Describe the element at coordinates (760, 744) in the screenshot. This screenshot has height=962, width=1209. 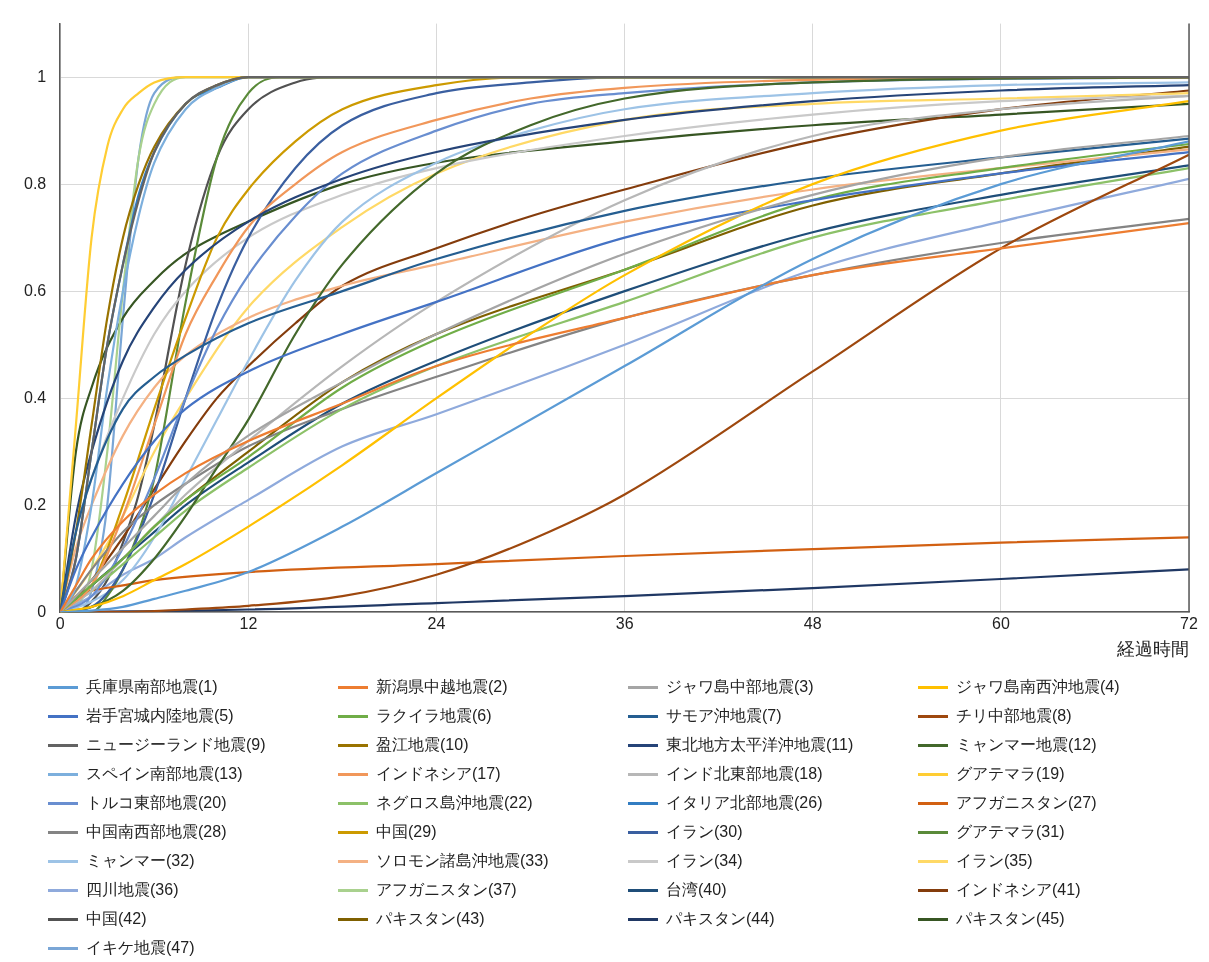
I see `legend-label: 東北地方太平洋沖地震(11)` at that location.